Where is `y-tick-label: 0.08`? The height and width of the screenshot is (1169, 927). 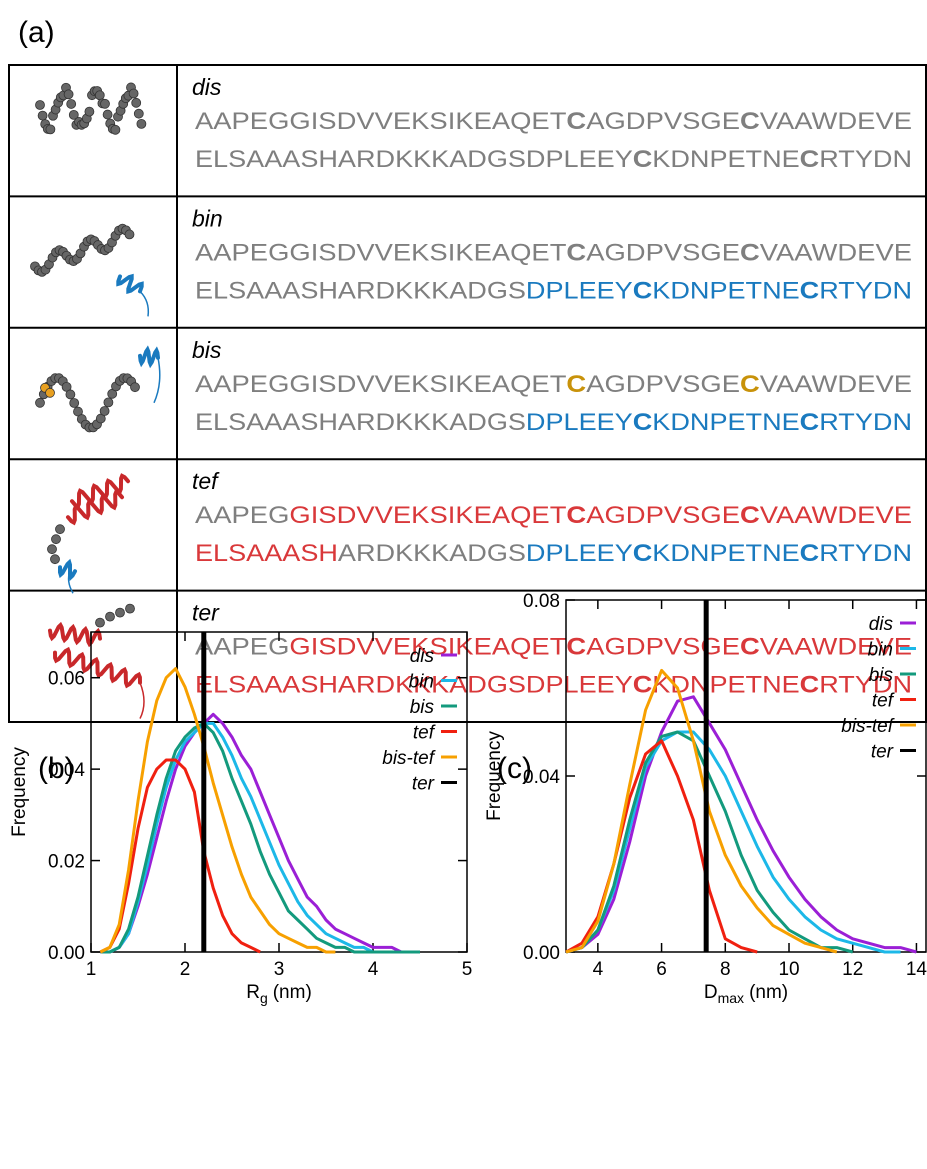
y-tick-label: 0.08 is located at coordinates (541, 601).